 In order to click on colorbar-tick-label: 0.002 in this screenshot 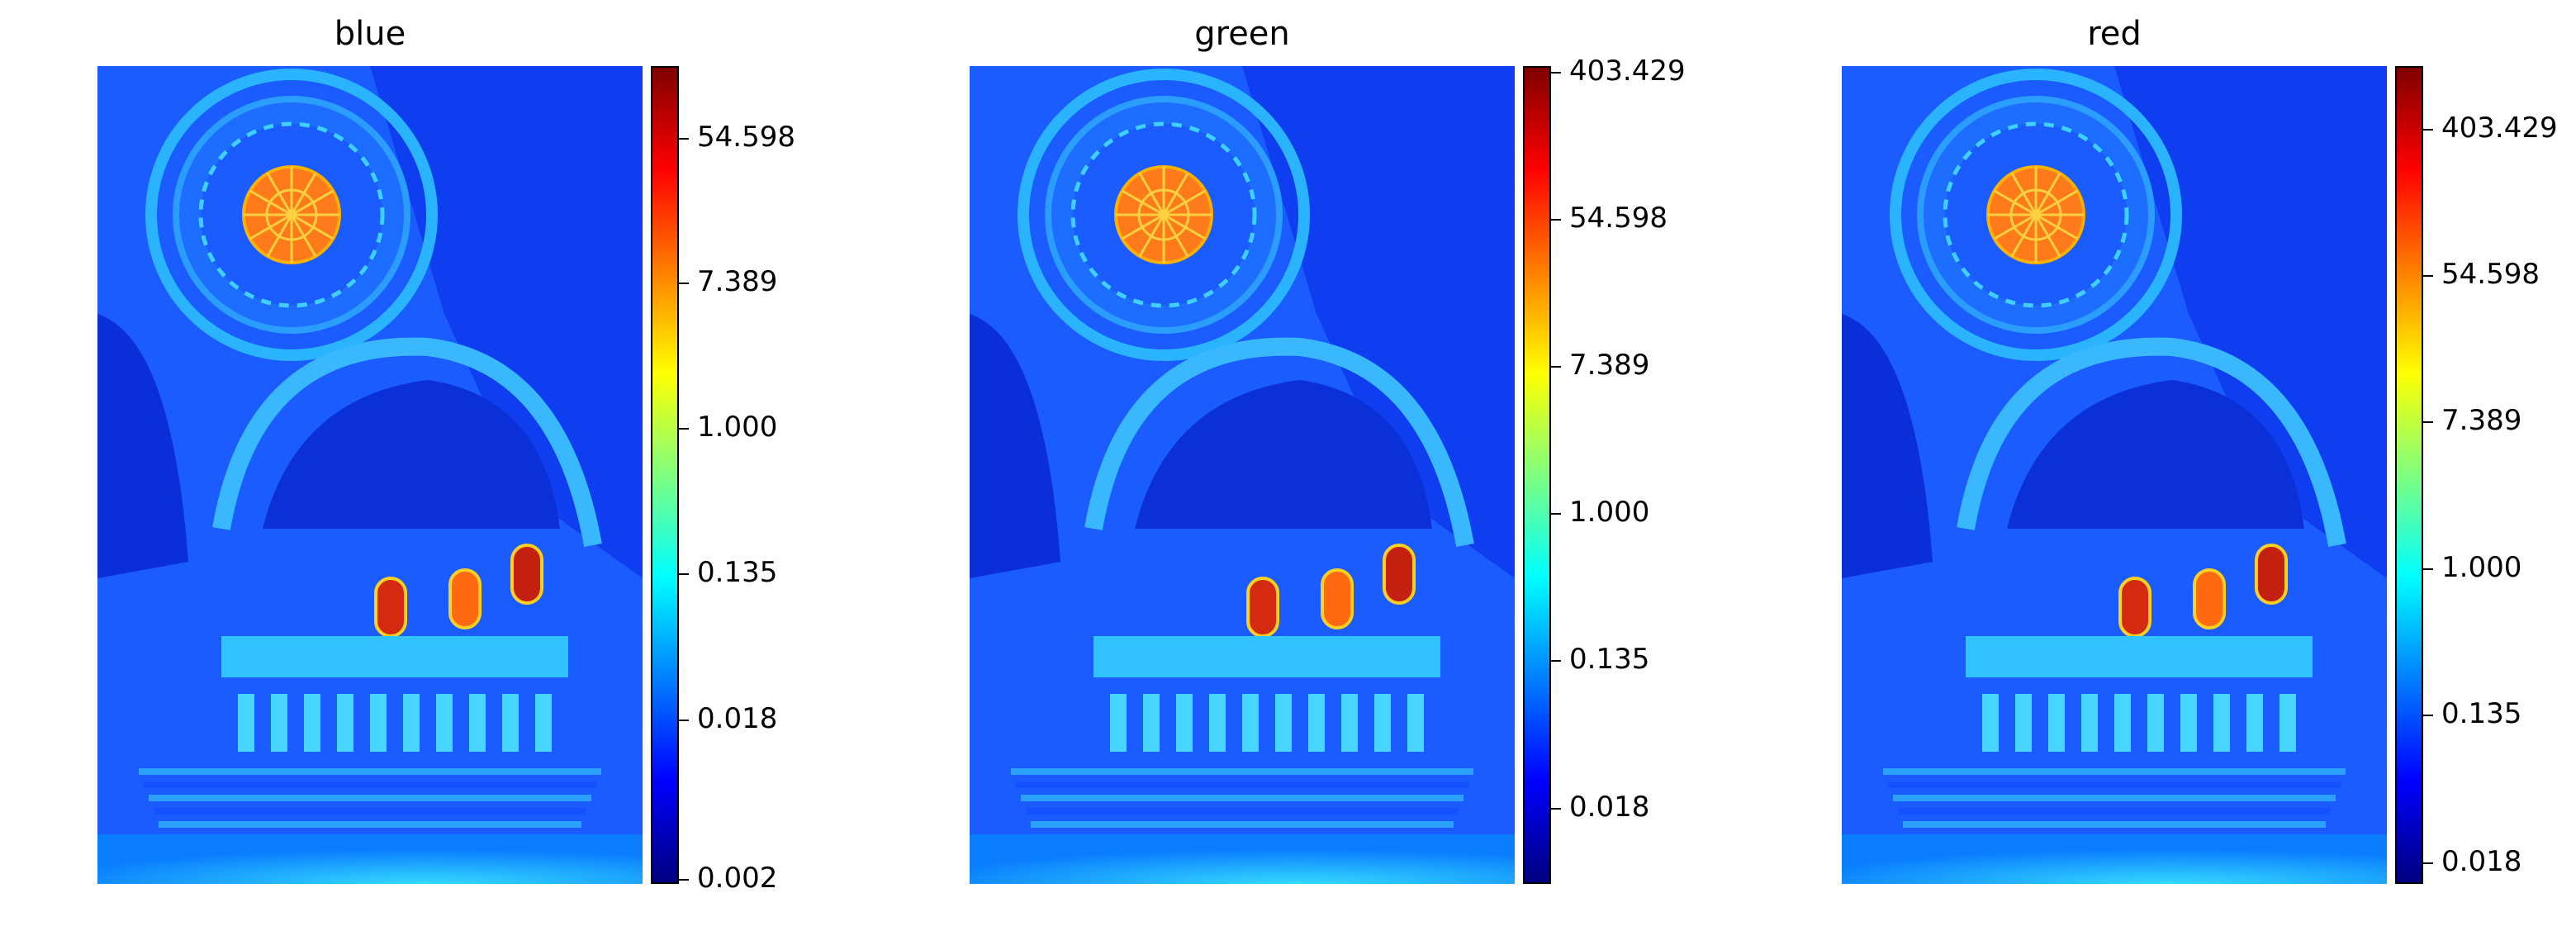, I will do `click(738, 879)`.